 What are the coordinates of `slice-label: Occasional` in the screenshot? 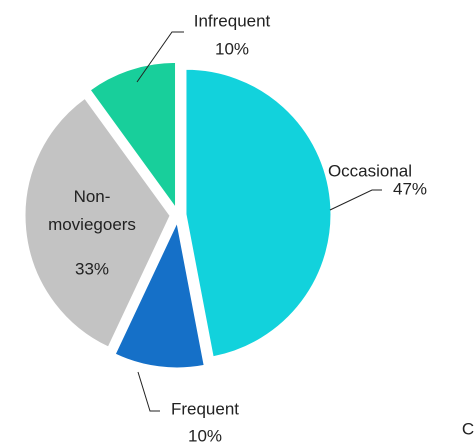 It's located at (370, 170).